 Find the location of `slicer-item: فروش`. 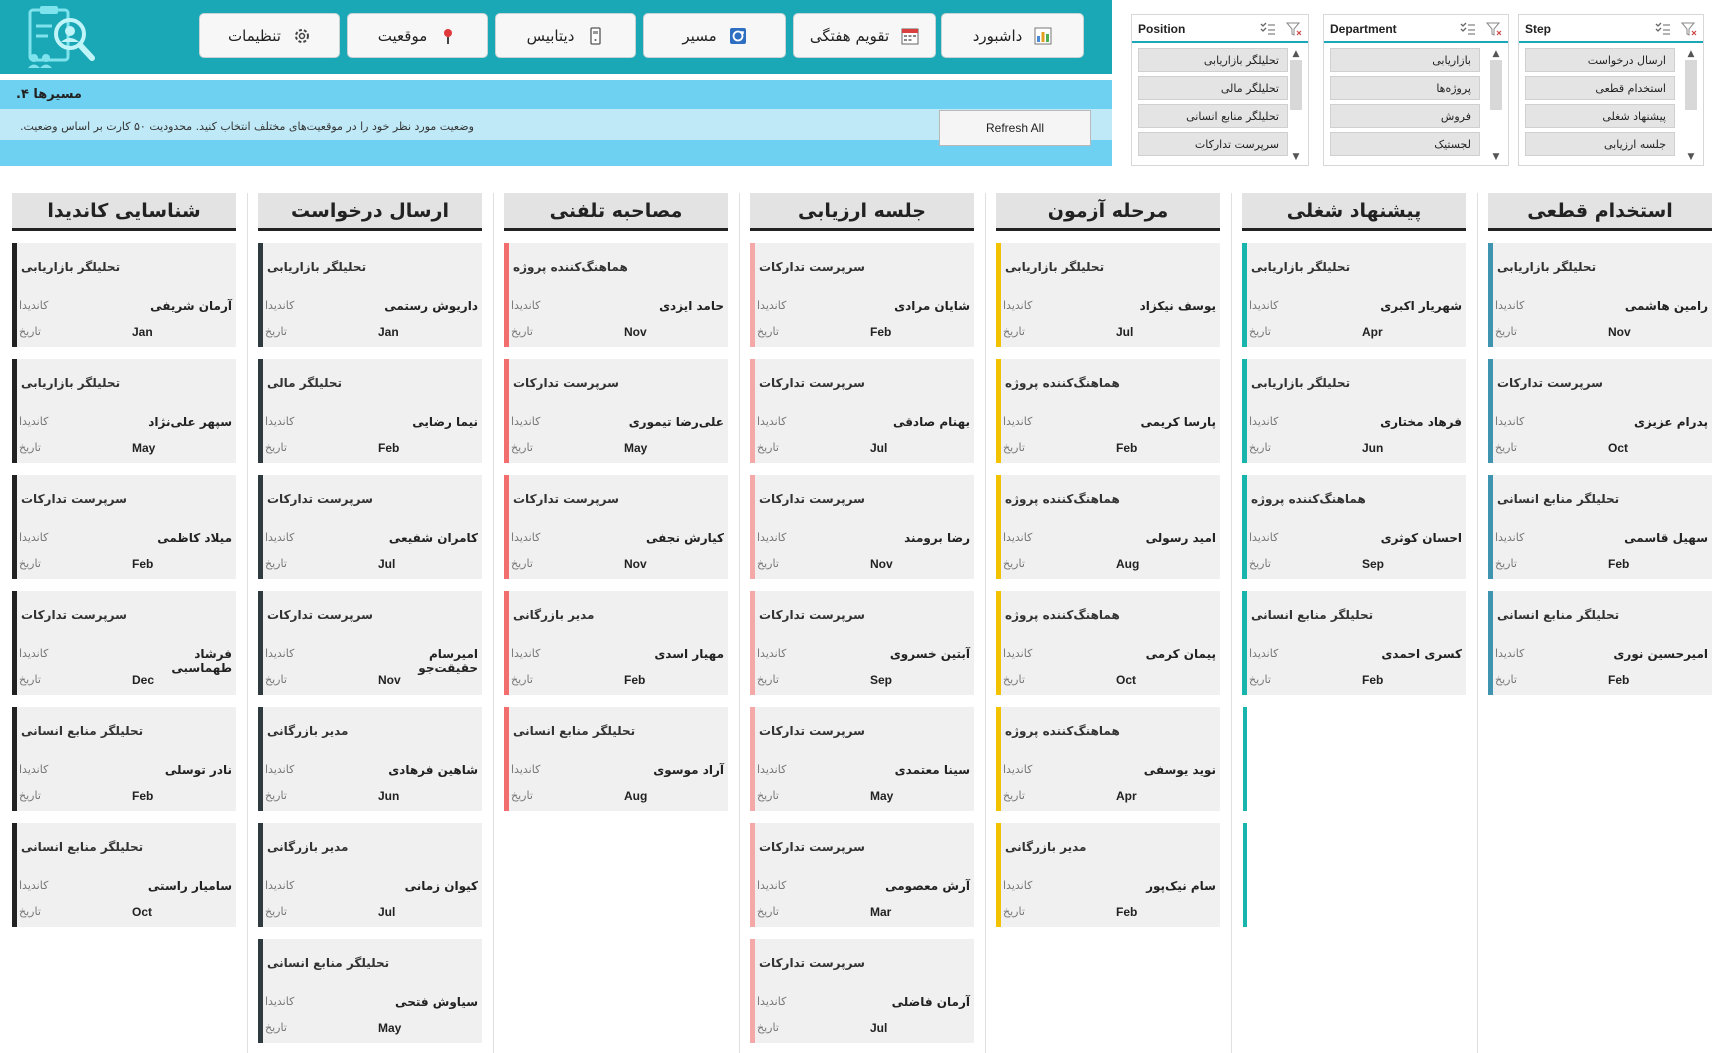

slicer-item: فروش is located at coordinates (1405, 116).